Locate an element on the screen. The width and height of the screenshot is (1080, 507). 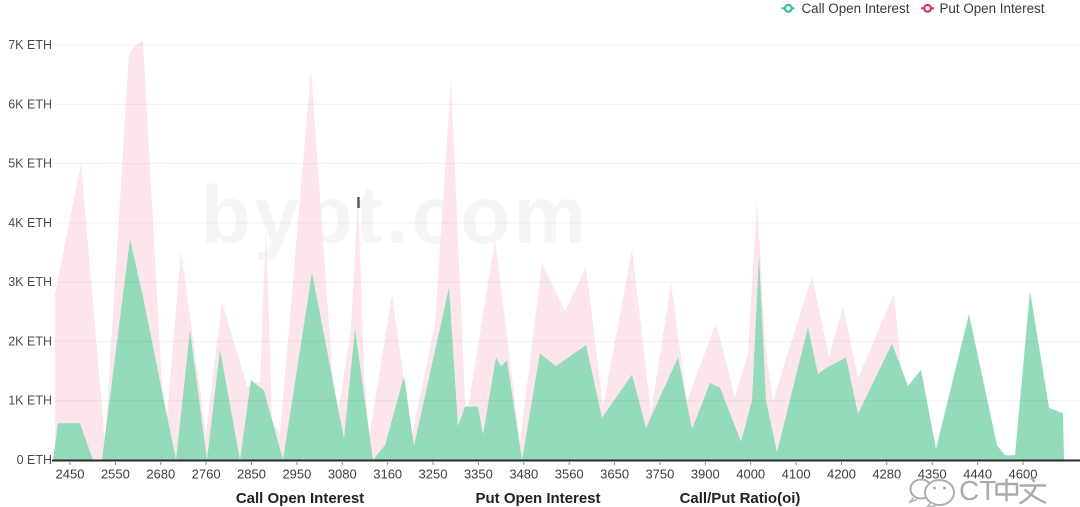
svg-text: 7K ETH is located at coordinates (30, 45).